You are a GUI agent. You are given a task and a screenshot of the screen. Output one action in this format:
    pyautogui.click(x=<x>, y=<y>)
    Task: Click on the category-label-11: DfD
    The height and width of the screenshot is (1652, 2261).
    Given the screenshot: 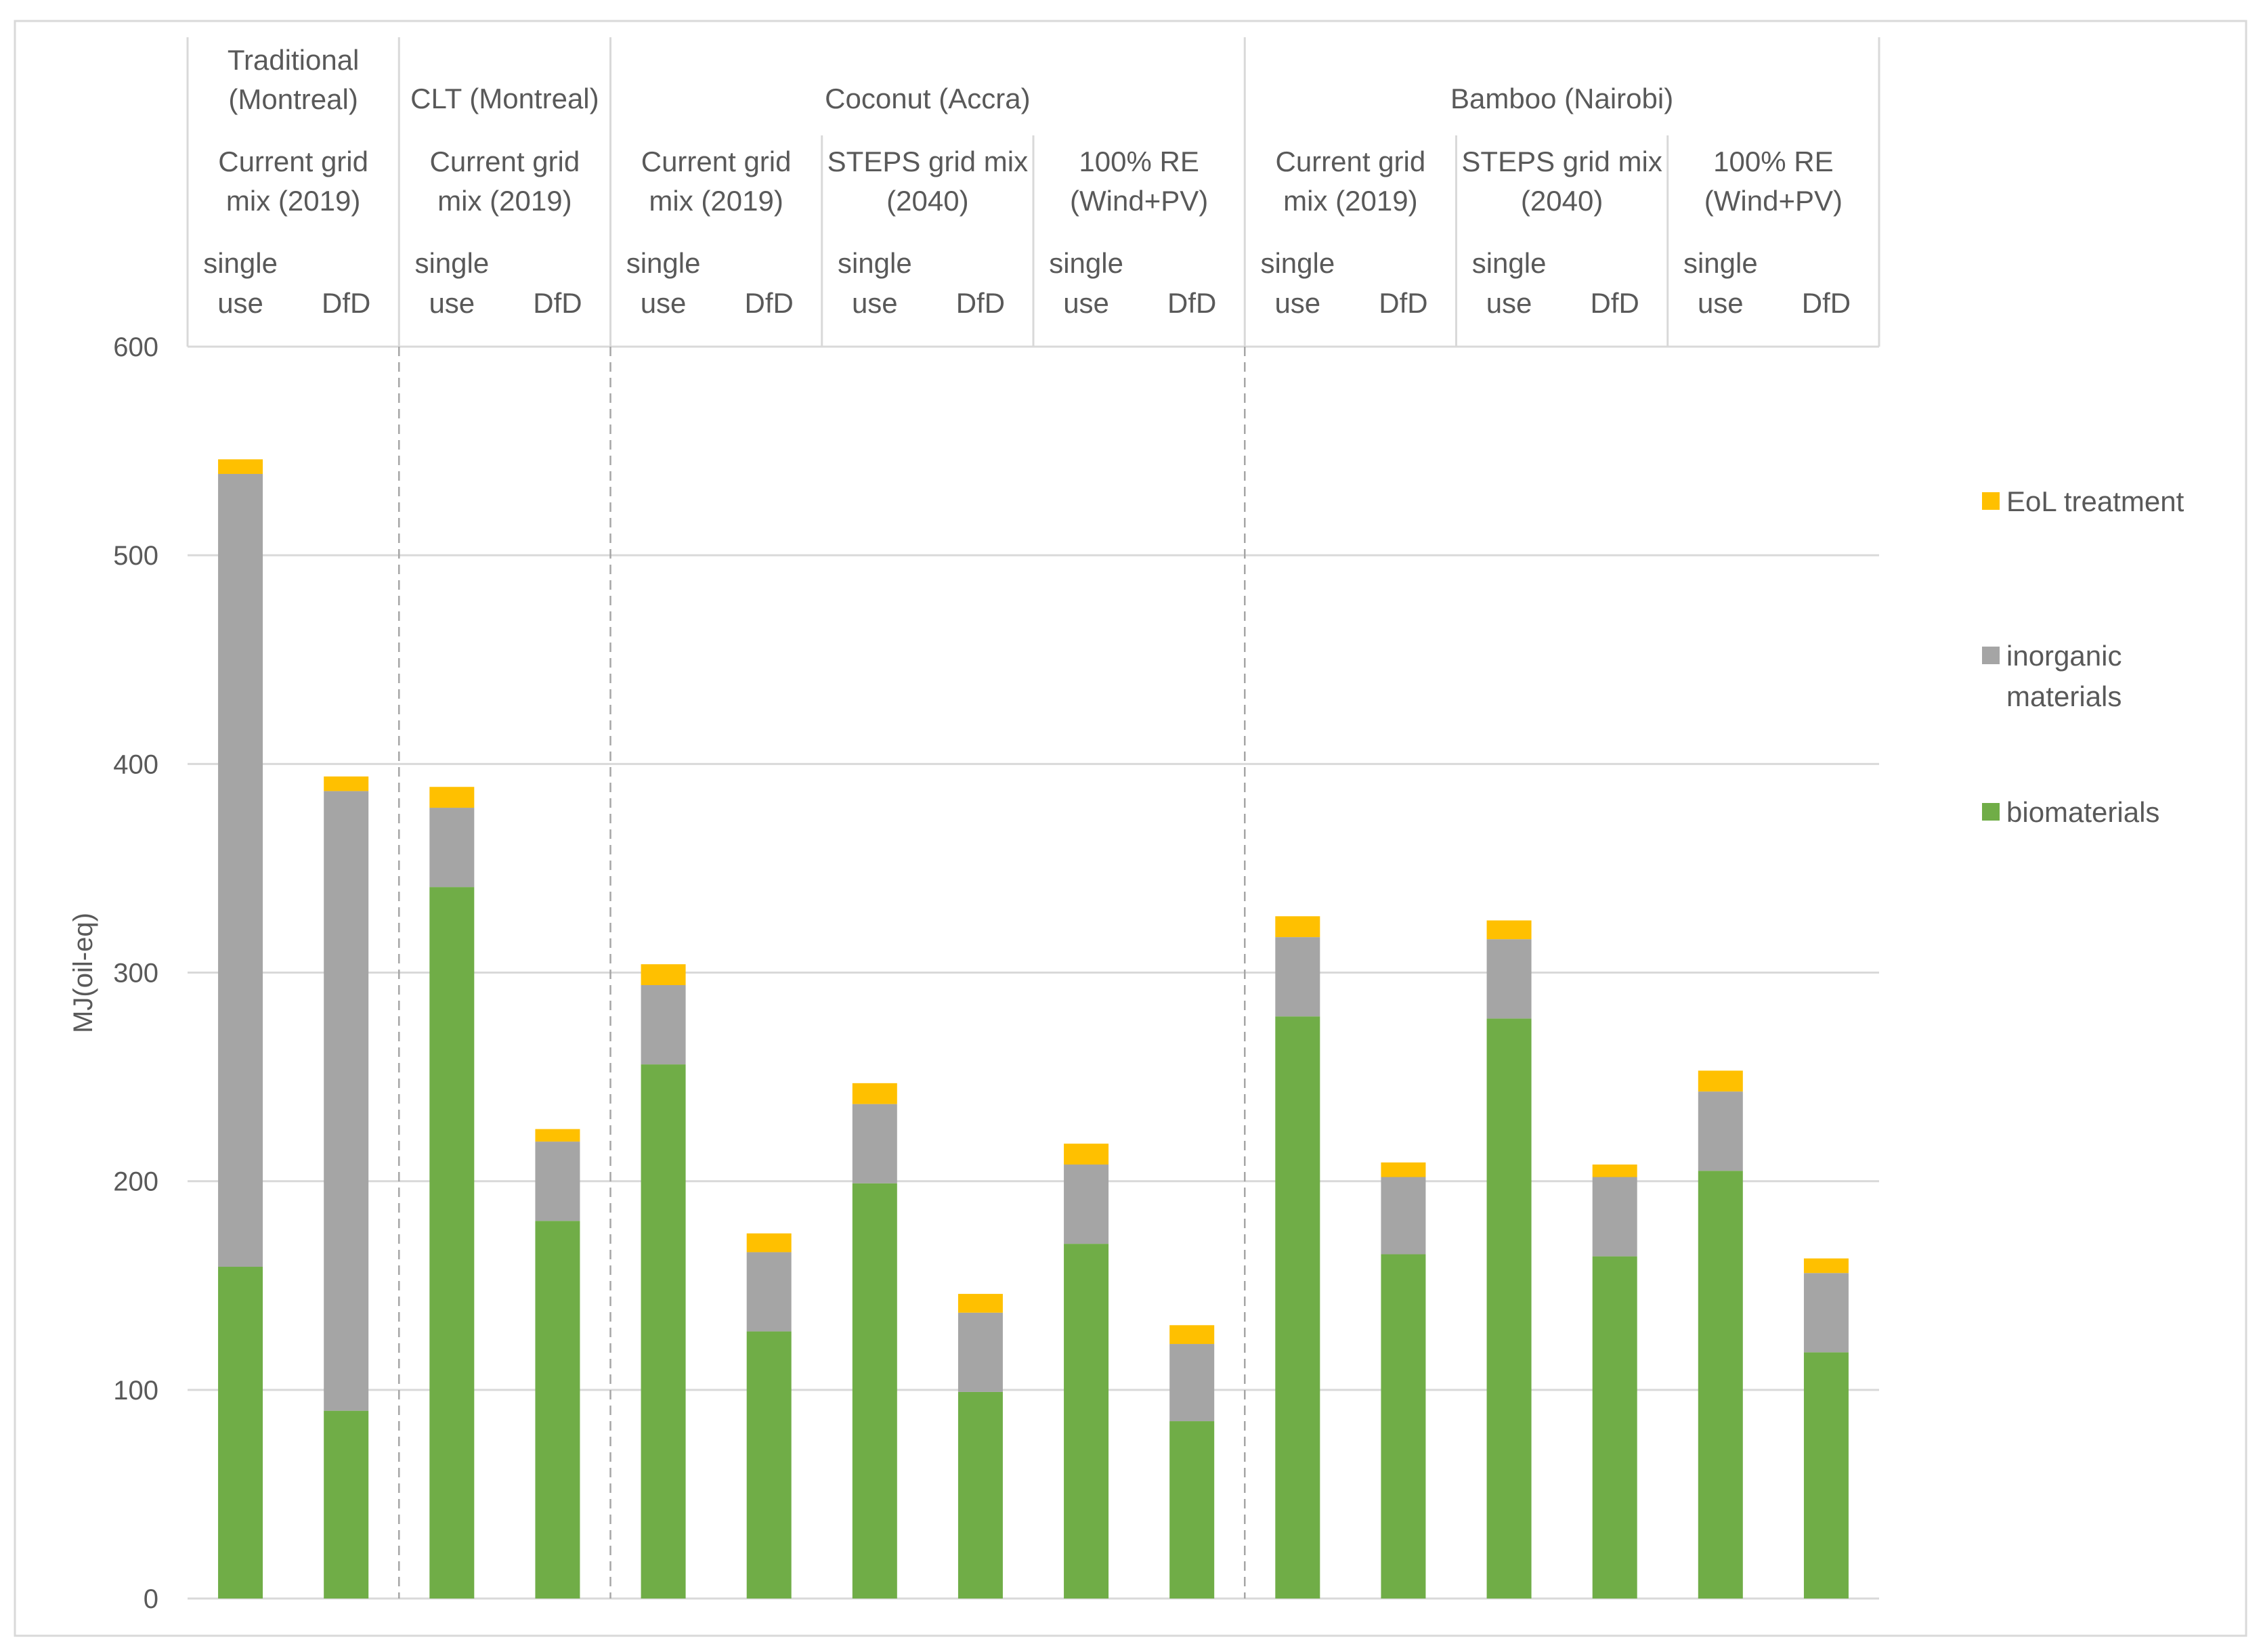 What is the action you would take?
    pyautogui.click(x=1403, y=303)
    